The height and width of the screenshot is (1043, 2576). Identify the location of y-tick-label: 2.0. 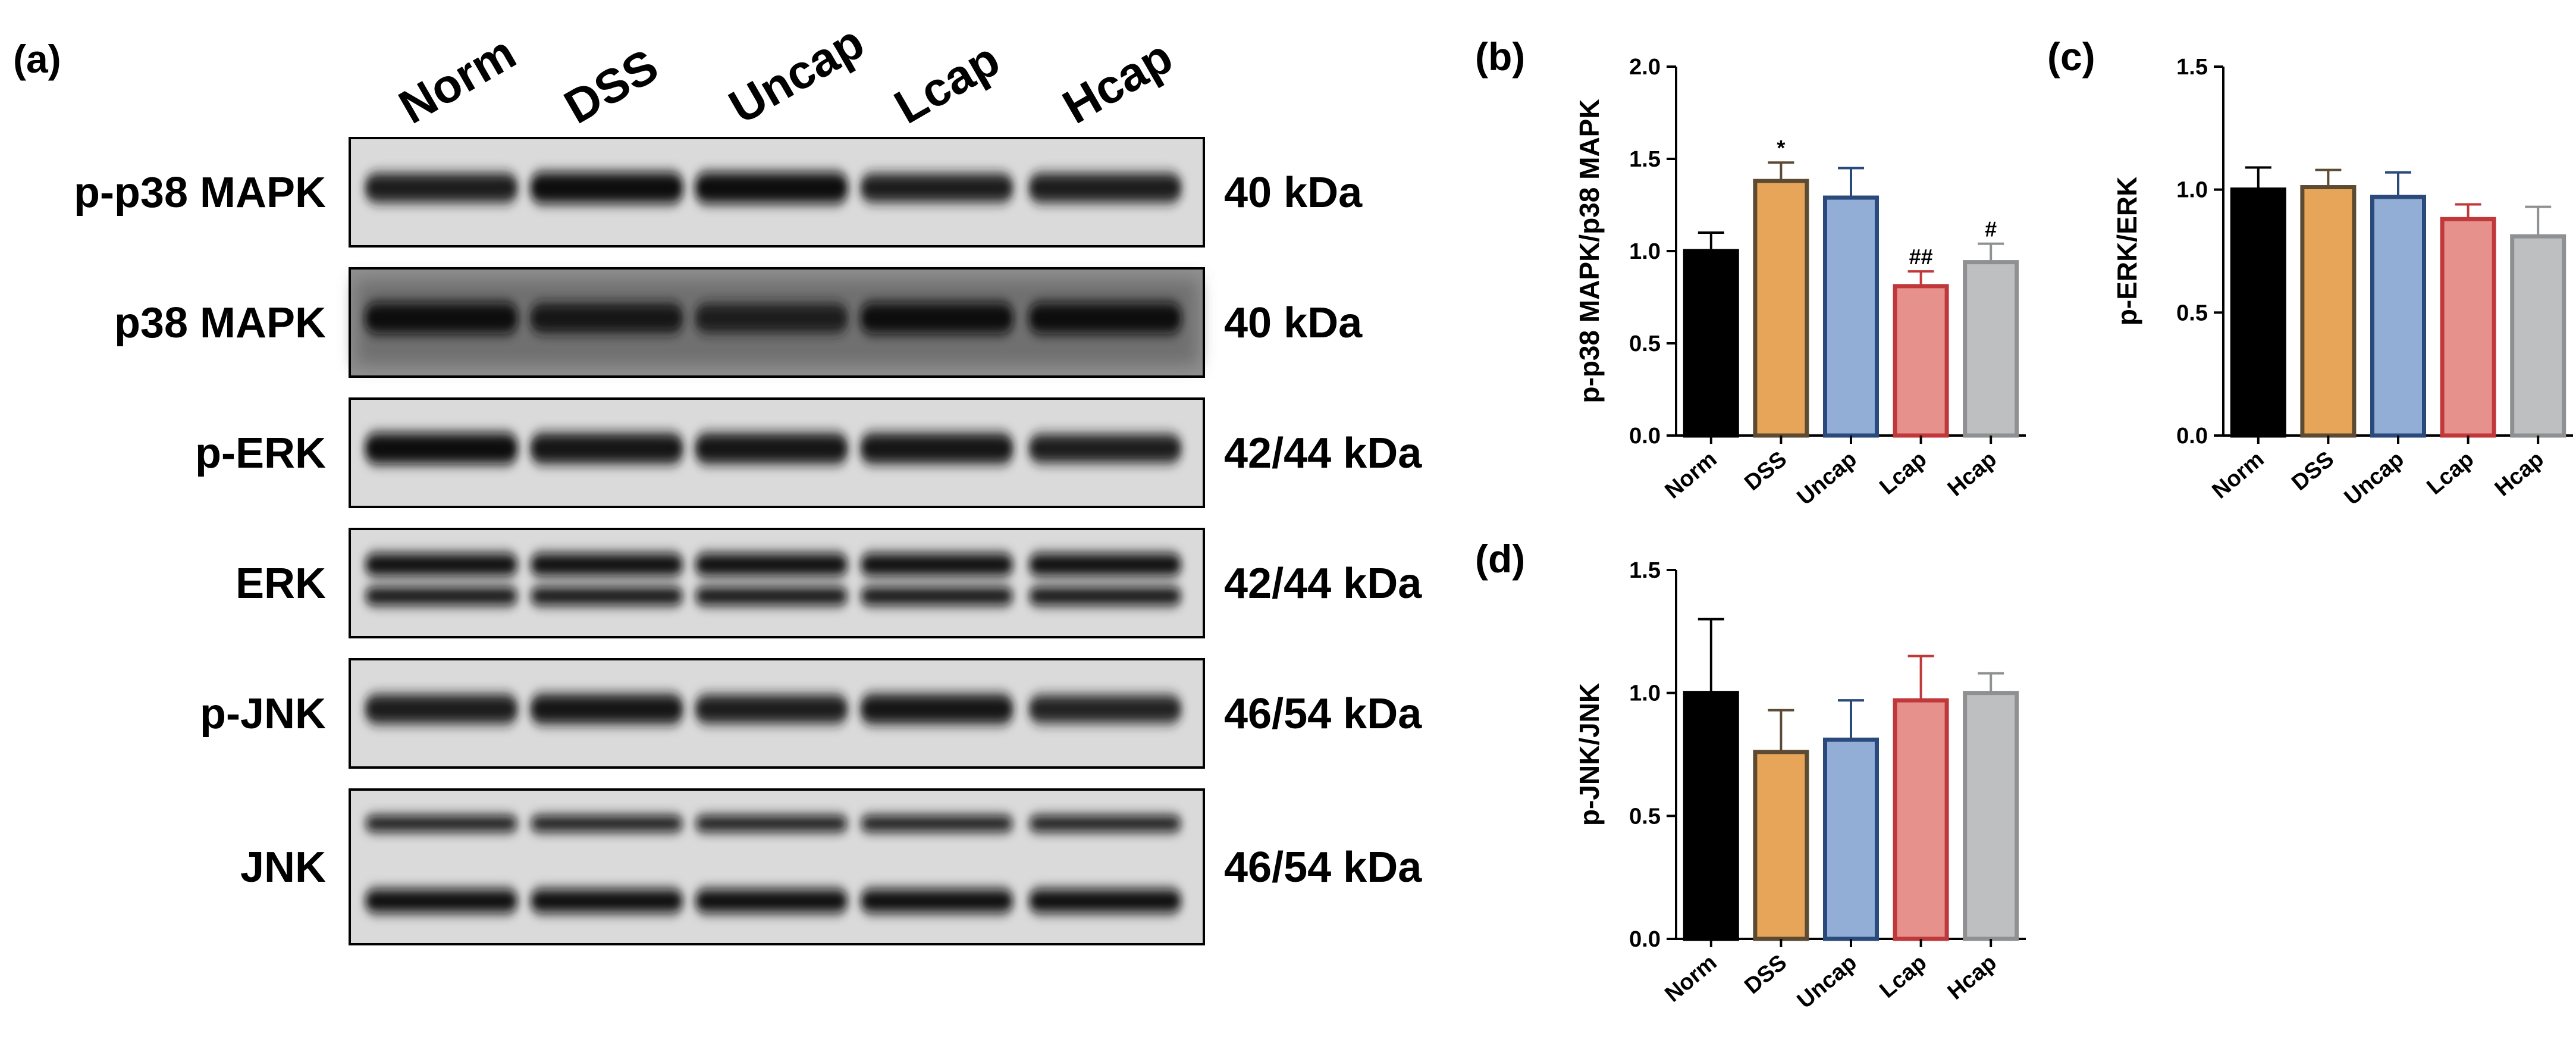
(1645, 67).